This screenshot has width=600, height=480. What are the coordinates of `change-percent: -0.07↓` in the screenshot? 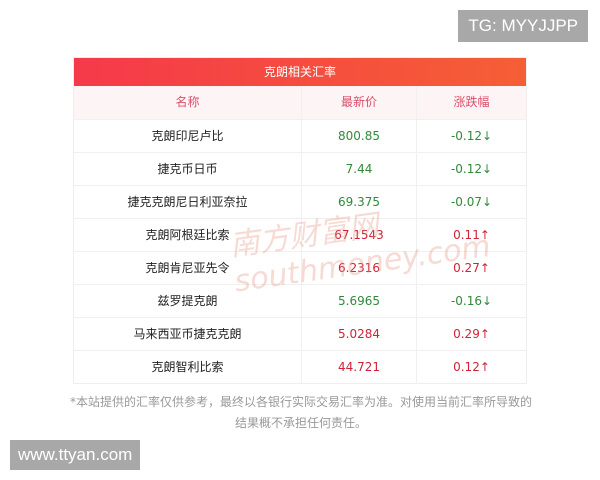 It's located at (471, 202).